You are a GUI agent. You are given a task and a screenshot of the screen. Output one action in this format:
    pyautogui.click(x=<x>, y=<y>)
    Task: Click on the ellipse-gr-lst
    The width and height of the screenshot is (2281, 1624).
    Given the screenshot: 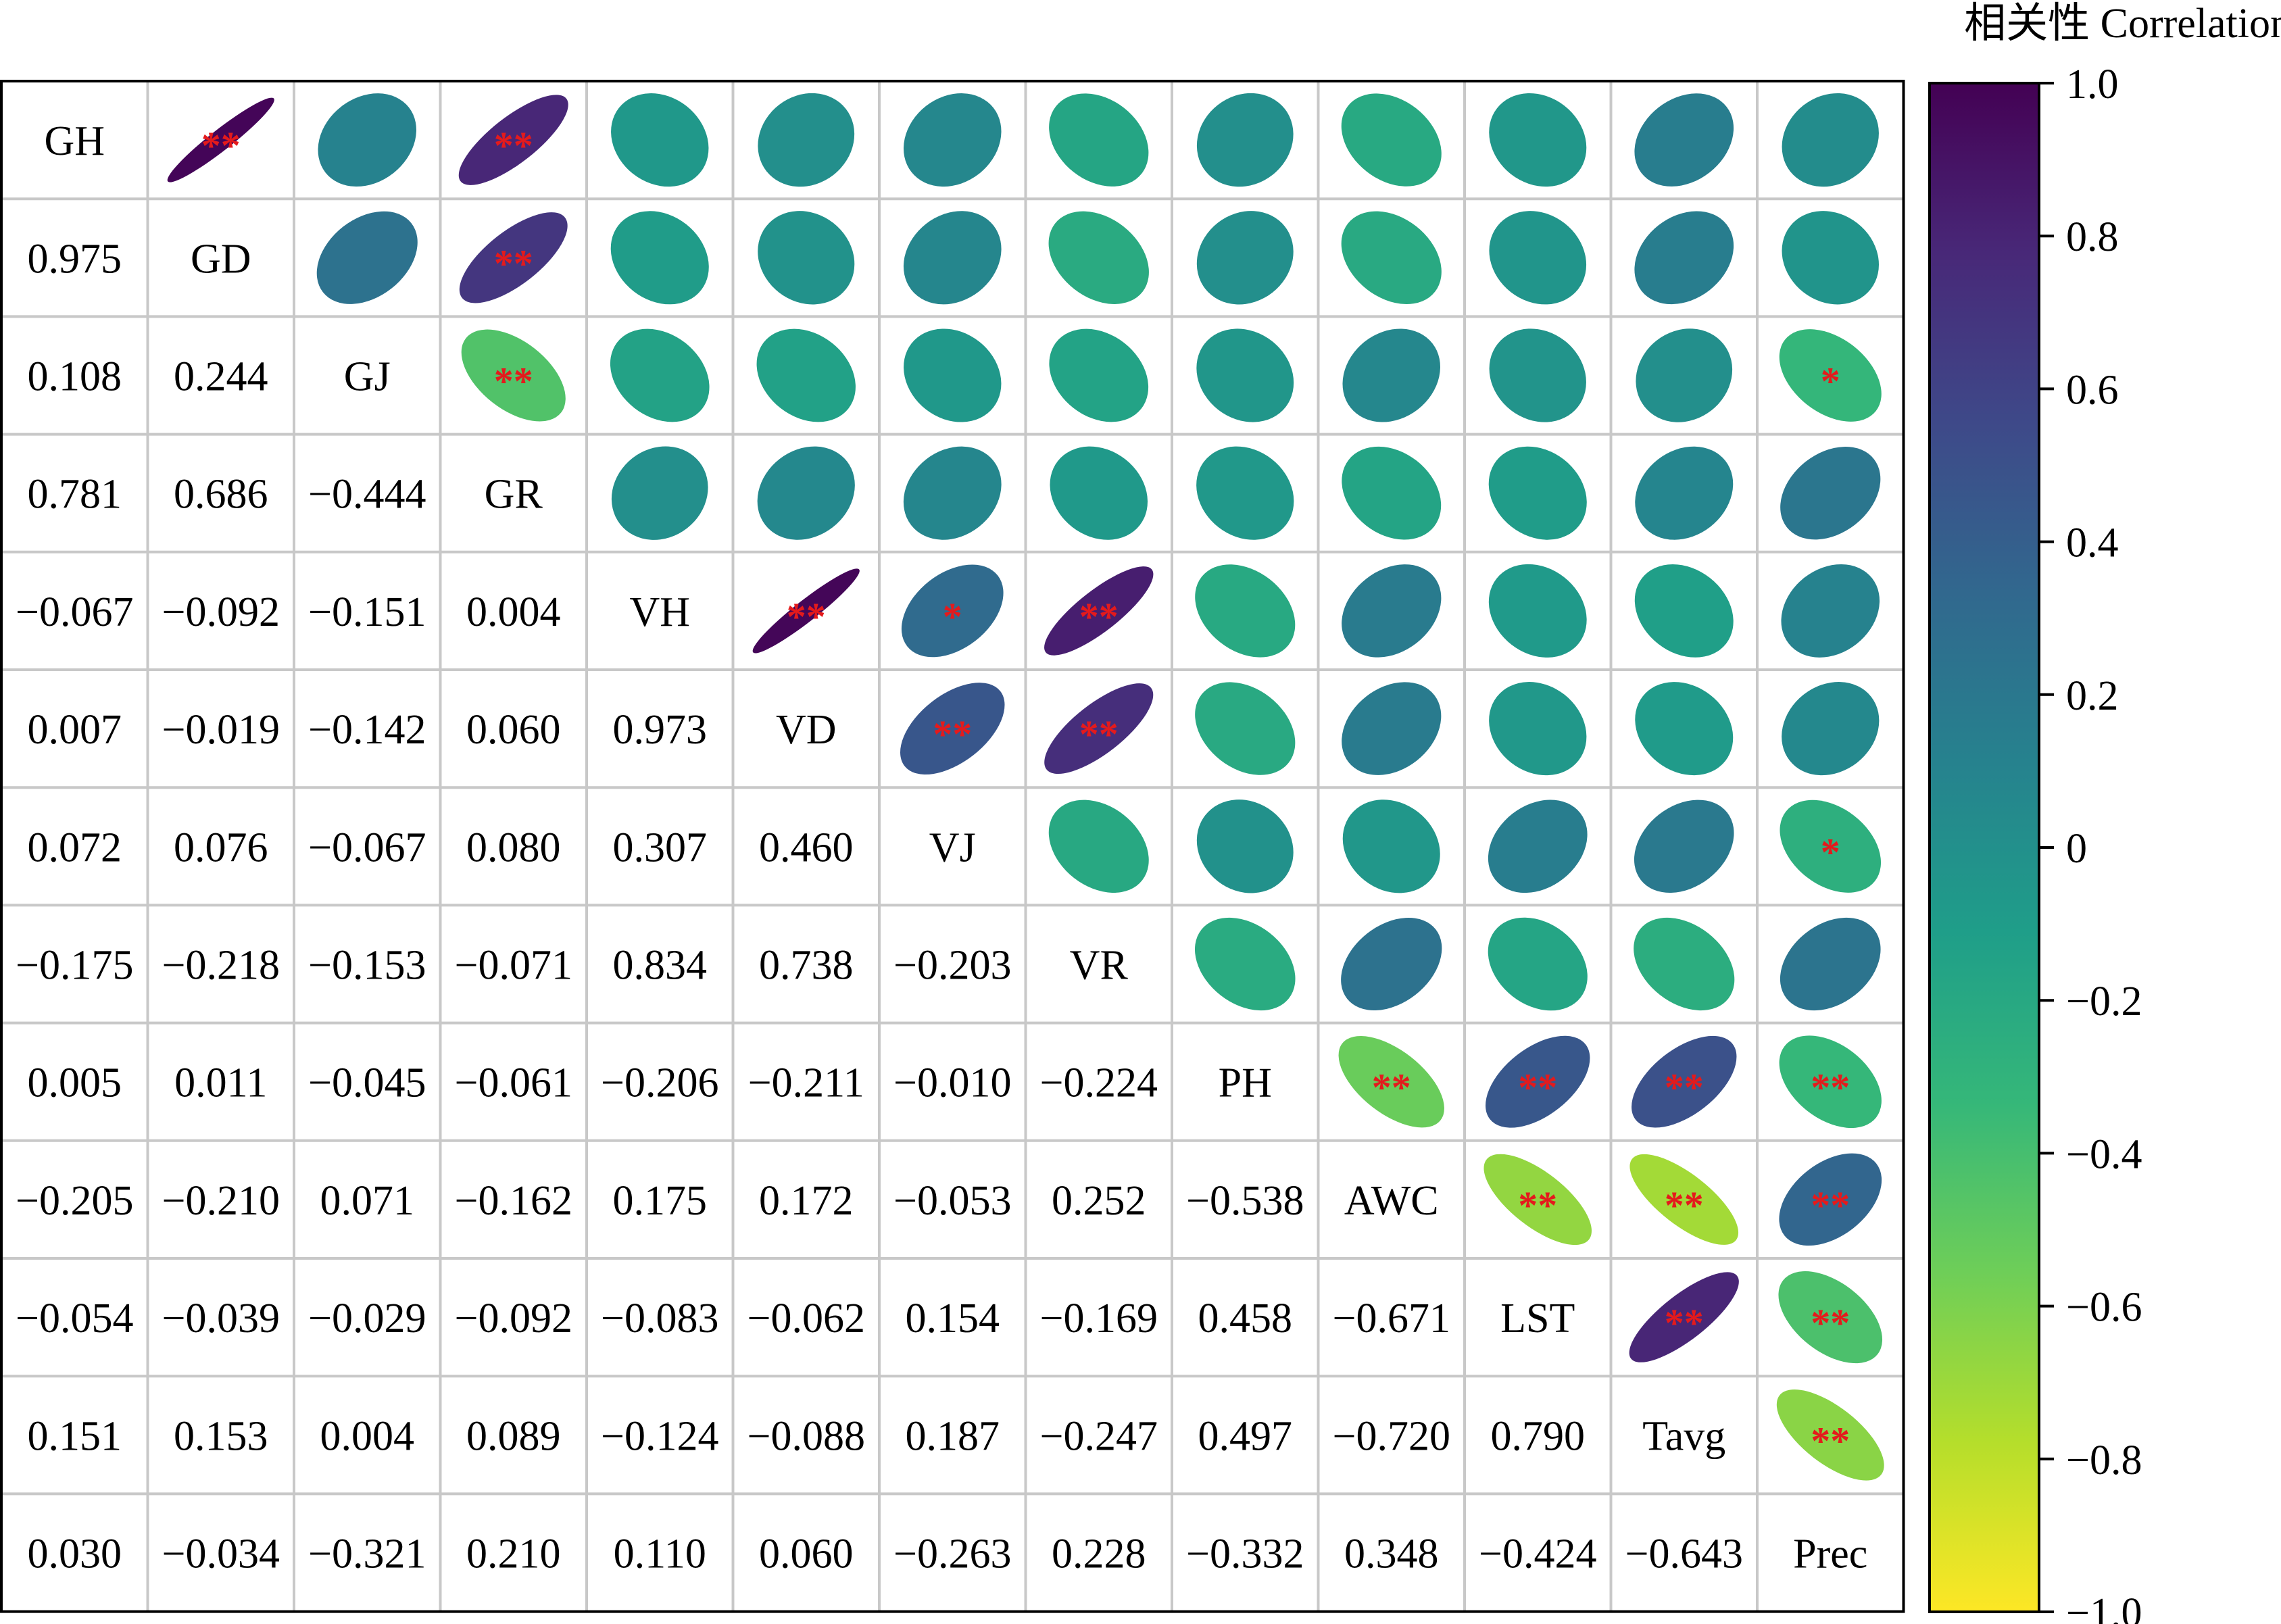 What is the action you would take?
    pyautogui.click(x=1537, y=493)
    